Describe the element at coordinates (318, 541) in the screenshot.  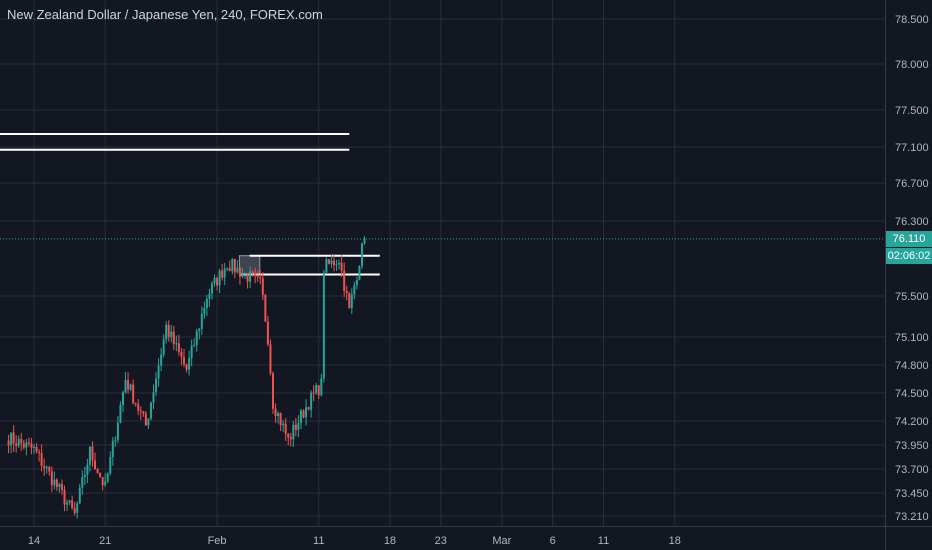
I see `x-tick-label: 11` at that location.